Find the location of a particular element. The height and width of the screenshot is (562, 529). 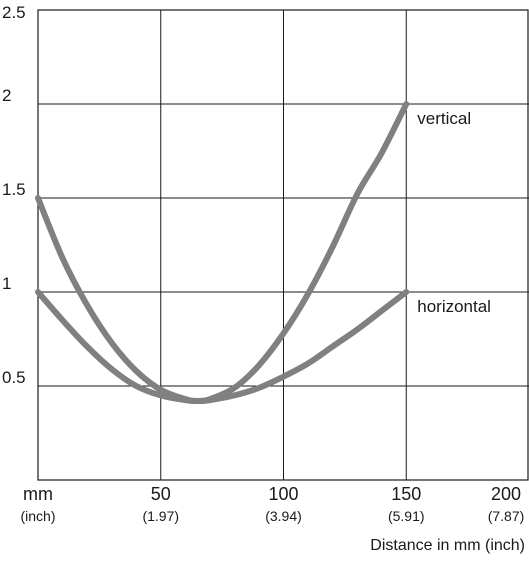

y-tick-label: 2 is located at coordinates (6, 95).